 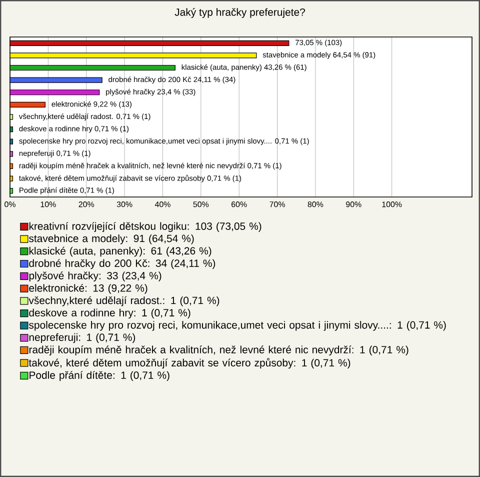 What do you see at coordinates (120, 251) in the screenshot?
I see `legend-label: klasické (auta, panenky): 61 (43,26 %)` at bounding box center [120, 251].